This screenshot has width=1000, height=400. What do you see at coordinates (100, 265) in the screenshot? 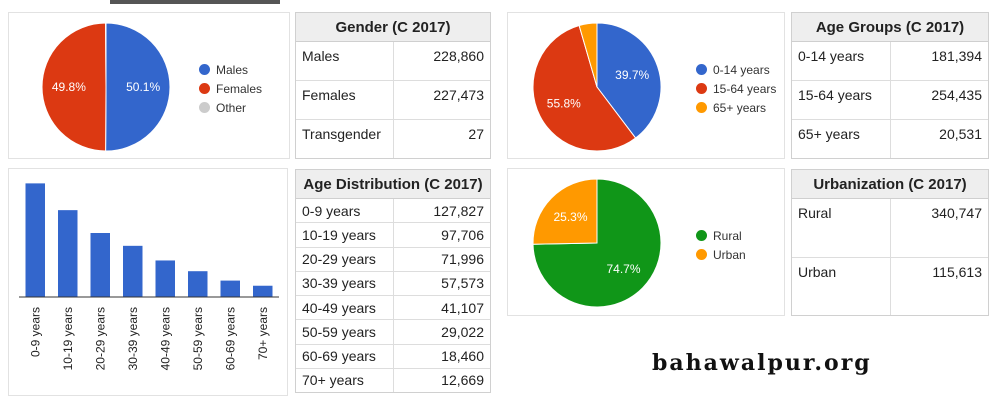
I see `bar-20-29-years` at bounding box center [100, 265].